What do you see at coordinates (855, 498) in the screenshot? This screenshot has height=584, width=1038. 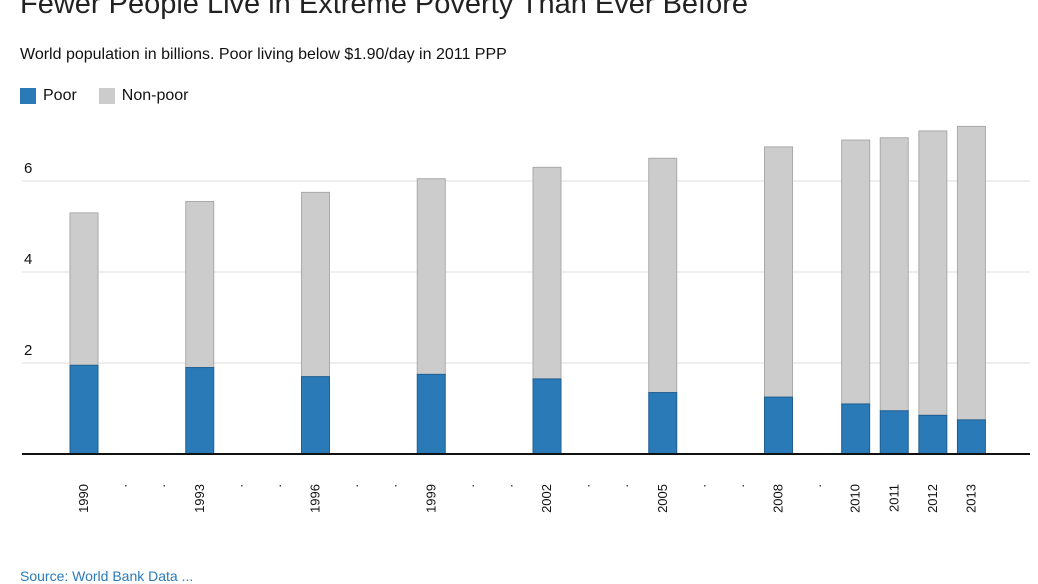 I see `x-tick-label: 2010` at bounding box center [855, 498].